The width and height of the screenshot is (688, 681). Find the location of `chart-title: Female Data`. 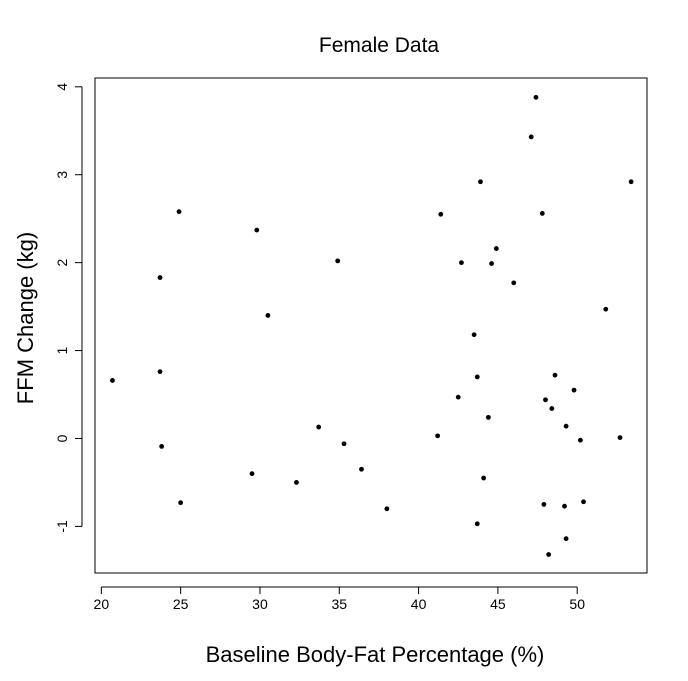

chart-title: Female Data is located at coordinates (379, 45).